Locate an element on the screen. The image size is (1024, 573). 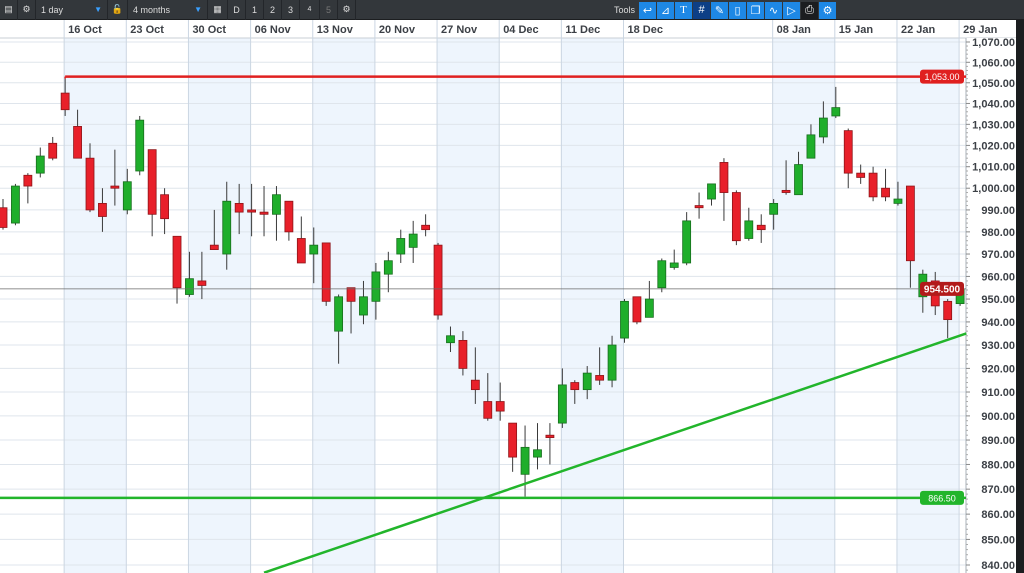
gear-icon: ⚙ is located at coordinates (27, 10).